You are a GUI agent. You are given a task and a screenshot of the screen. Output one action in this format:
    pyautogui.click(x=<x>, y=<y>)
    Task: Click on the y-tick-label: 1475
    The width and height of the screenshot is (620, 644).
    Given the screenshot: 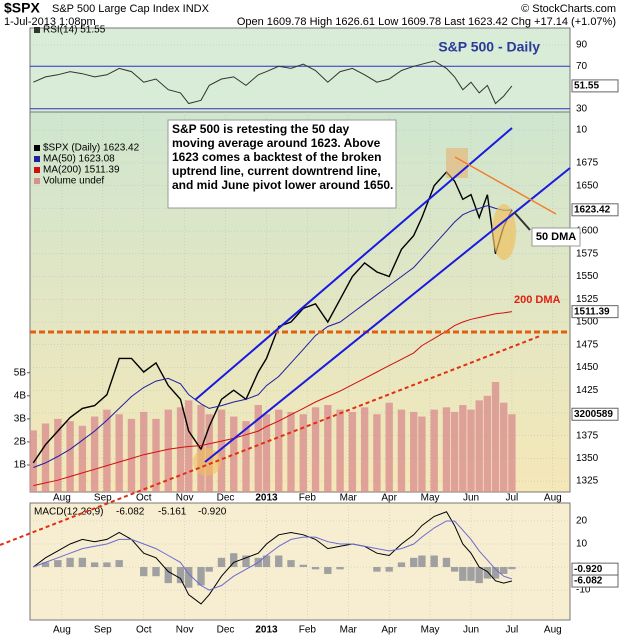 What is the action you would take?
    pyautogui.click(x=587, y=344)
    